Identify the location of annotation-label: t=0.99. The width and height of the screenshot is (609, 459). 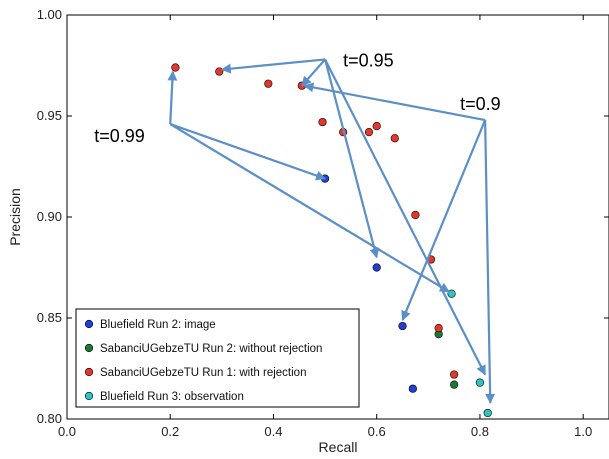
(119, 136).